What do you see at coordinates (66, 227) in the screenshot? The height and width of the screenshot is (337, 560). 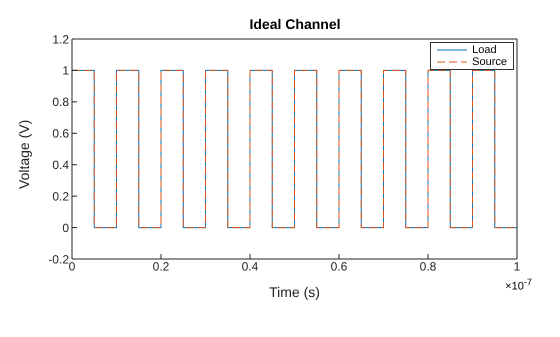 I see `y-tick-label: 0` at bounding box center [66, 227].